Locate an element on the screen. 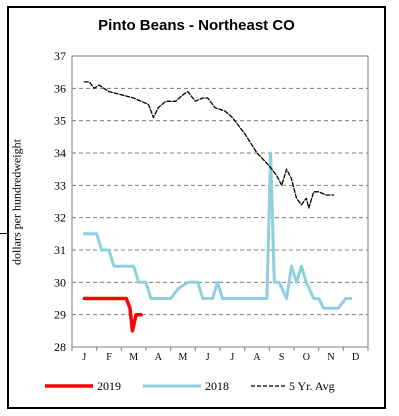  y-tick-label: 36 is located at coordinates (60, 88).